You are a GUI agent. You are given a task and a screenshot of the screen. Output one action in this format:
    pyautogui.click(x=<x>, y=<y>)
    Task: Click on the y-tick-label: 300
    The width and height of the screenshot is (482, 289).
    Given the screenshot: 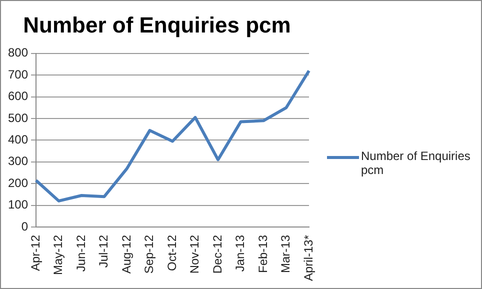 What is the action you would take?
    pyautogui.click(x=18, y=161)
    